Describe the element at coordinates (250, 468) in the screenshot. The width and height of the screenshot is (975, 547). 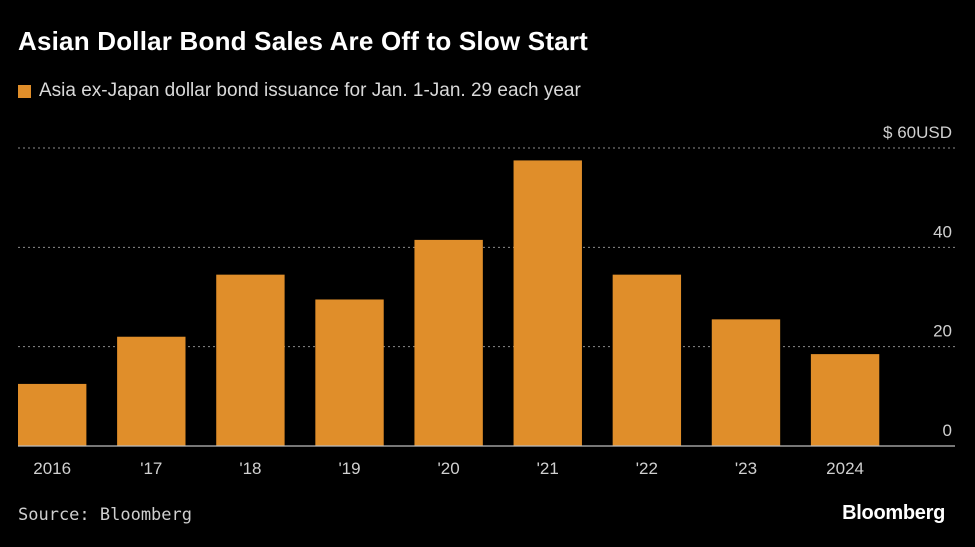
I see `x-tick-label: '18` at that location.